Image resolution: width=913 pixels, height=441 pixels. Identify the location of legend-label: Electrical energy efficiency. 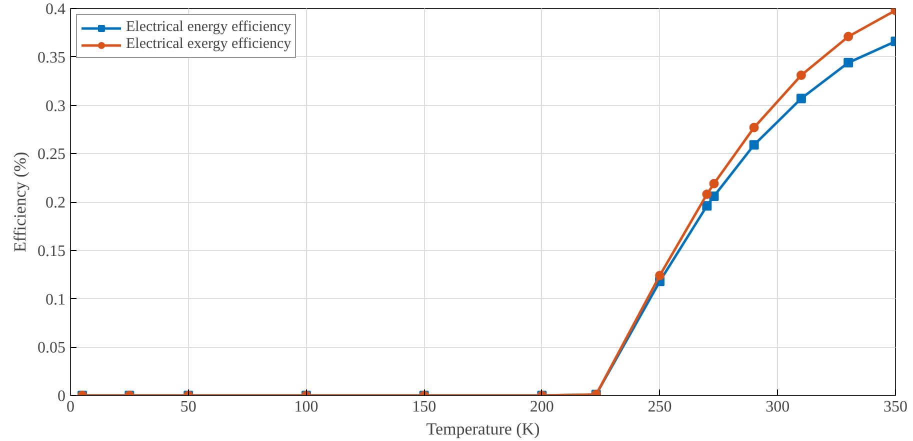
(209, 27).